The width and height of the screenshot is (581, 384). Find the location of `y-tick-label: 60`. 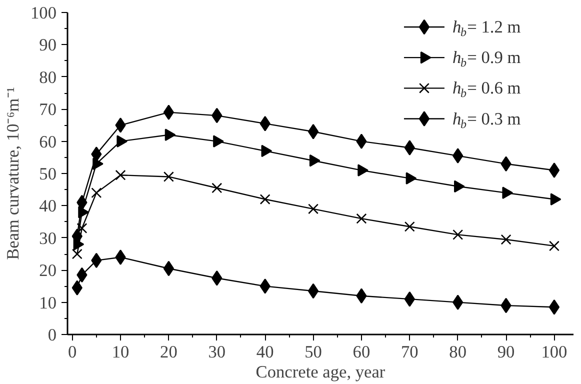

y-tick-label: 60 is located at coordinates (47, 142).